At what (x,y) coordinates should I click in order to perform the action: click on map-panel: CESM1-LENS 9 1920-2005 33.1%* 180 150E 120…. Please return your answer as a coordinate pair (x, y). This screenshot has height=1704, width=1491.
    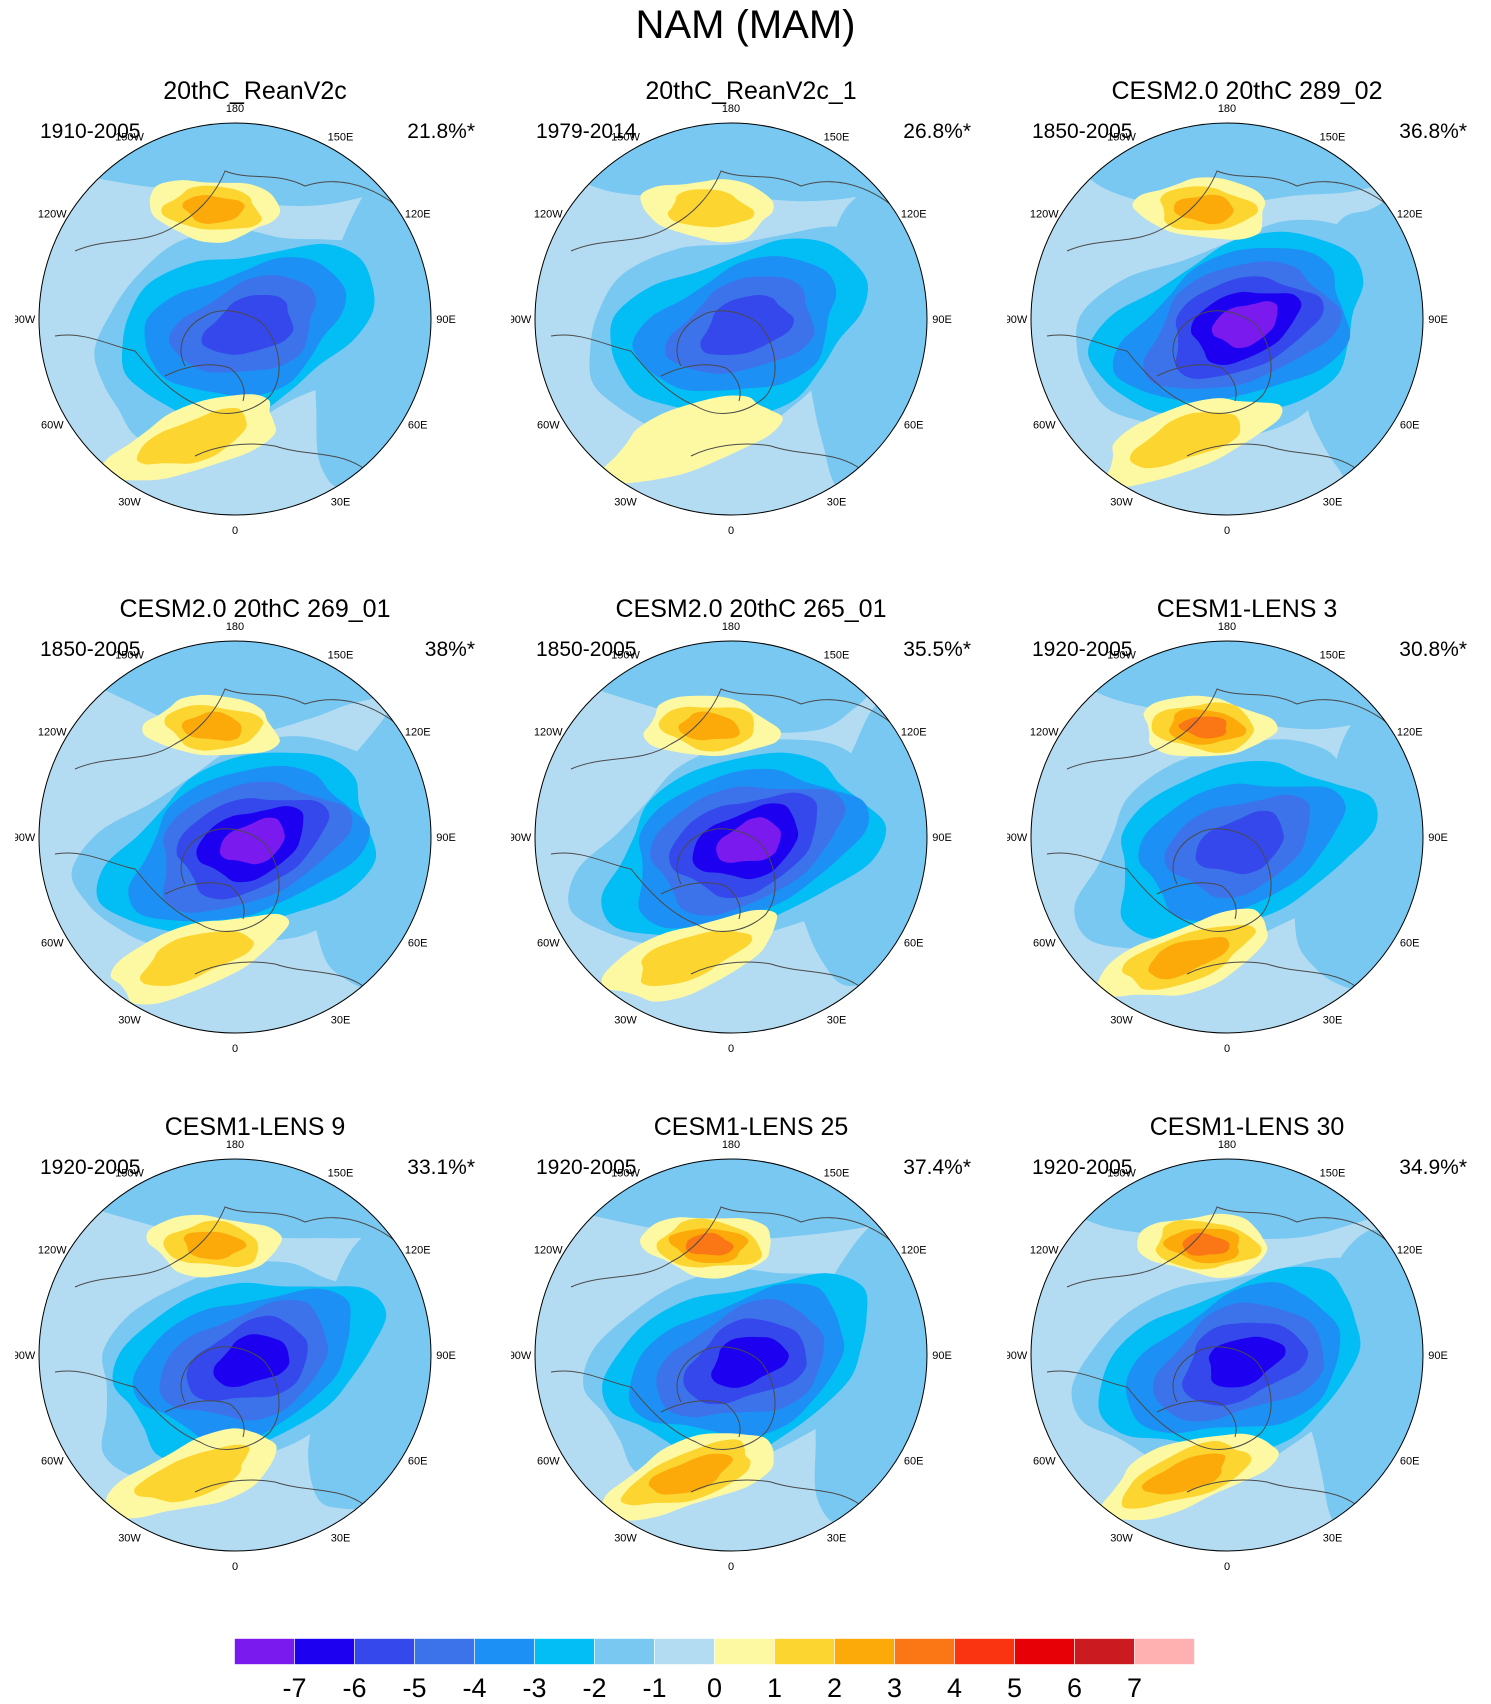
    Looking at the image, I should click on (255, 1372).